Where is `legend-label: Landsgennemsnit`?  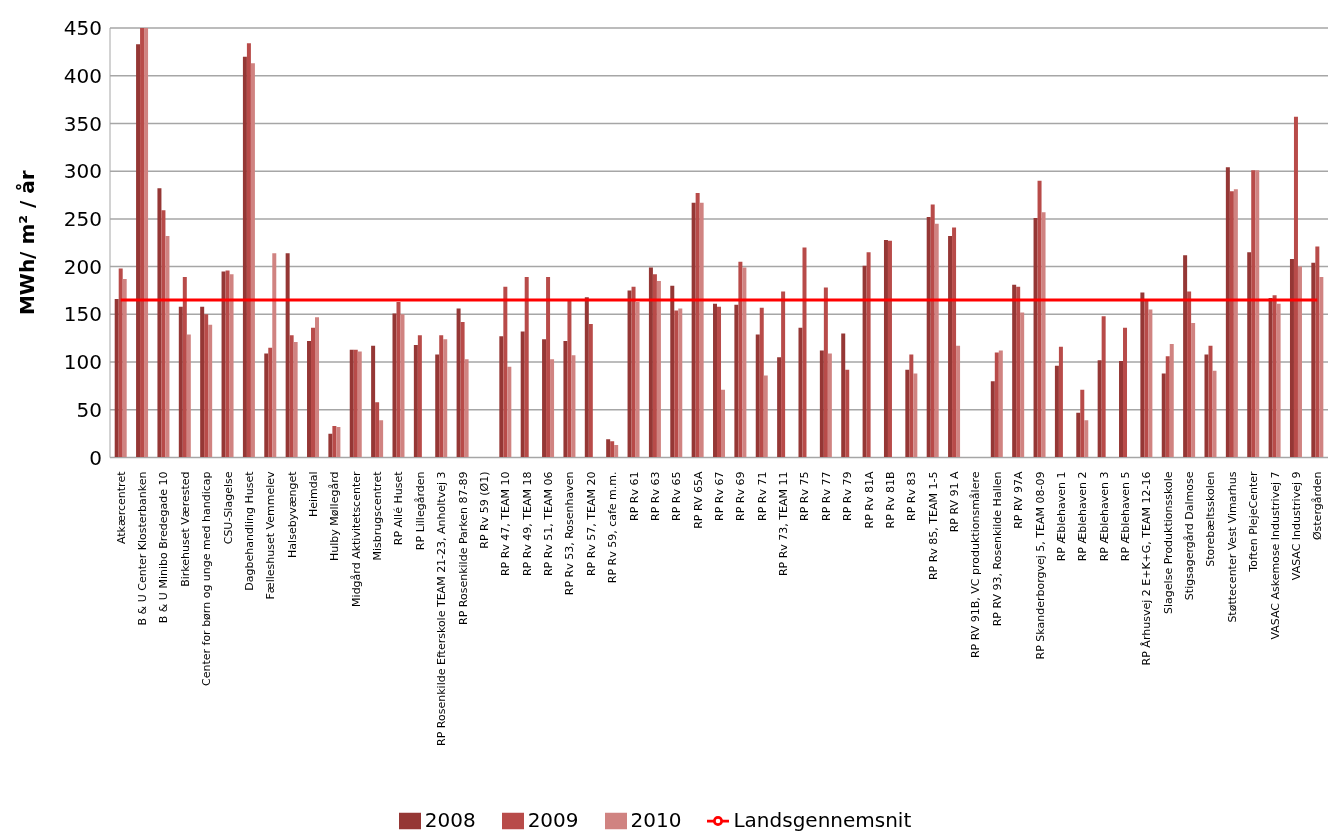
legend-label: Landsgennemsnit is located at coordinates (822, 819).